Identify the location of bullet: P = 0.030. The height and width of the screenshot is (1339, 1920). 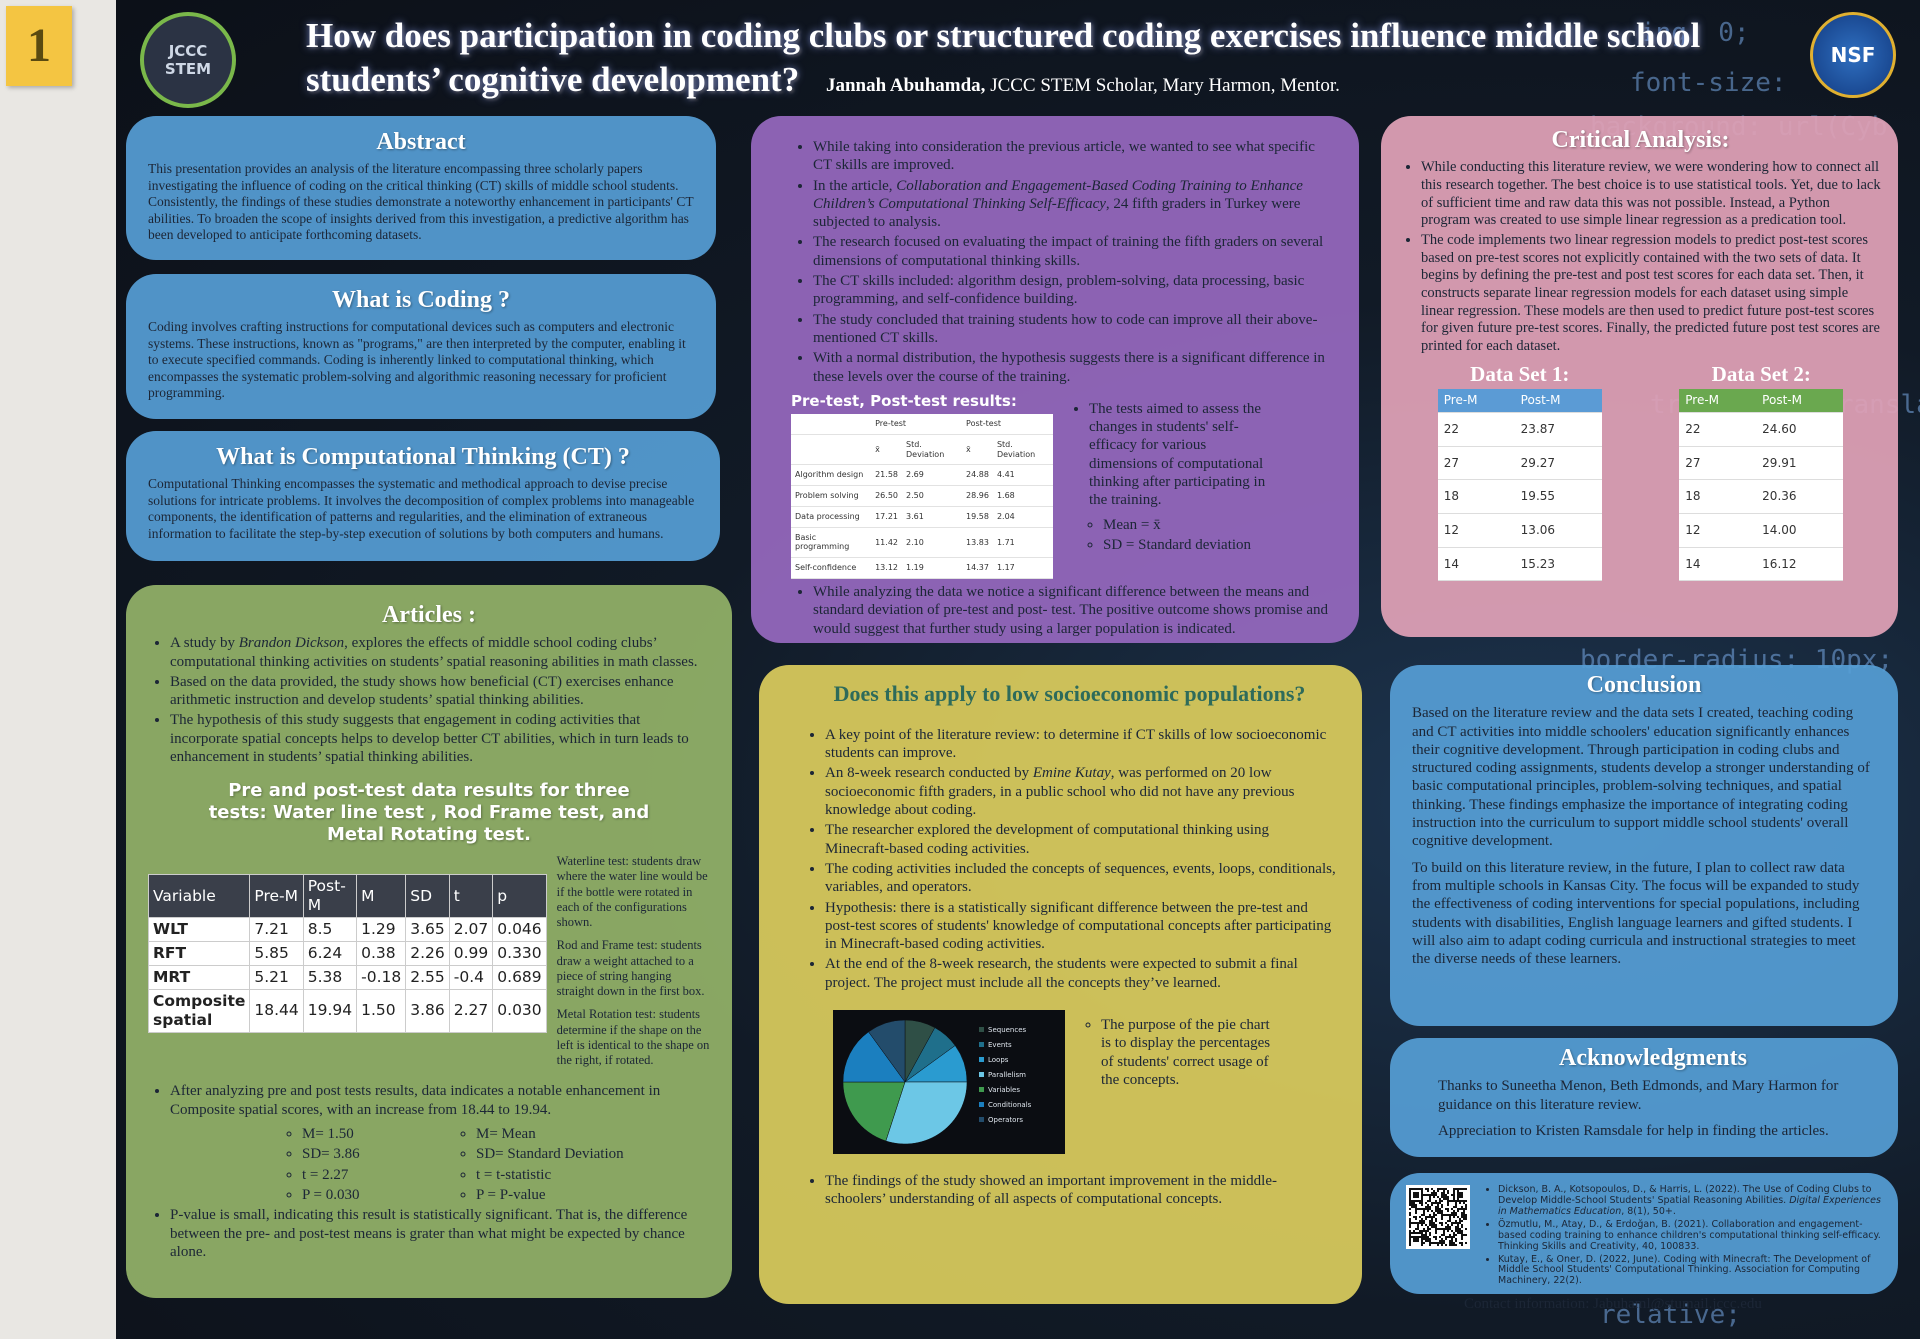
(372, 1195).